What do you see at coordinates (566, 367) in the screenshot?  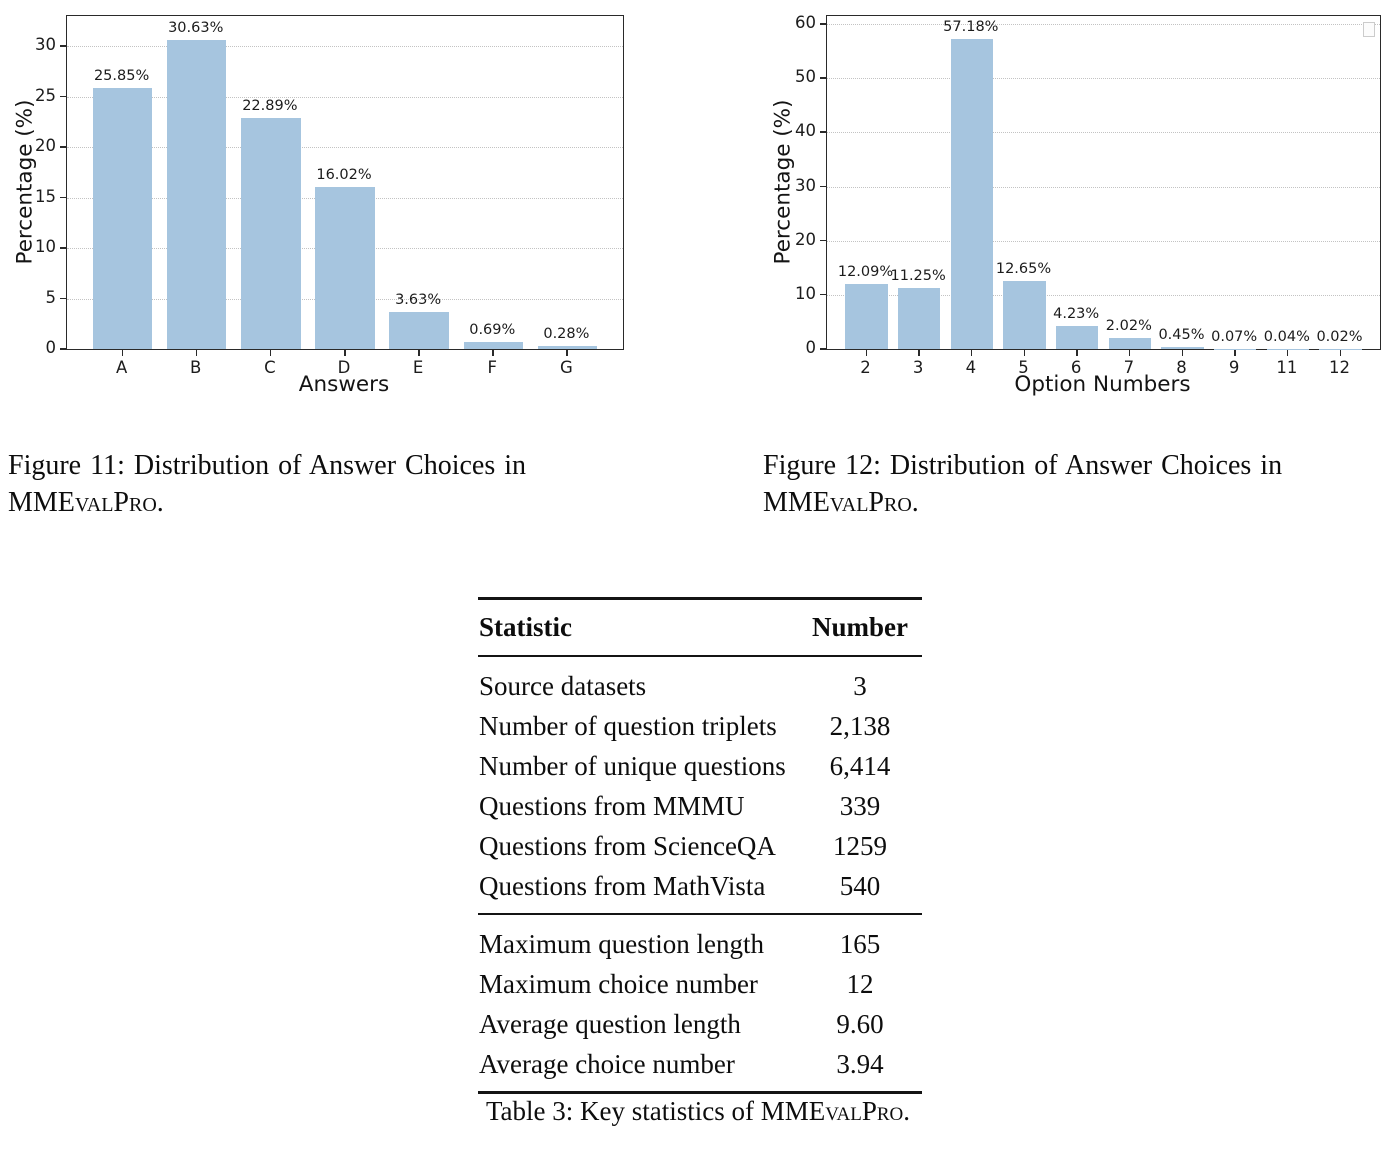 I see `x-tick-label: G` at bounding box center [566, 367].